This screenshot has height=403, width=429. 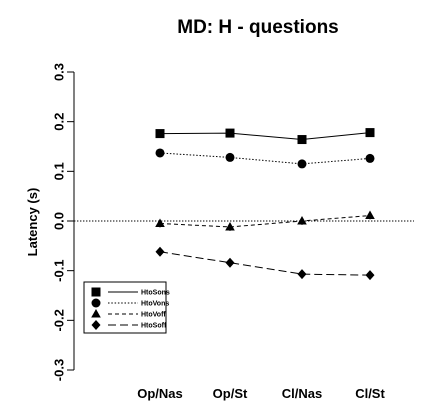 I want to click on y-tick-label: 0.1, so click(x=58, y=171).